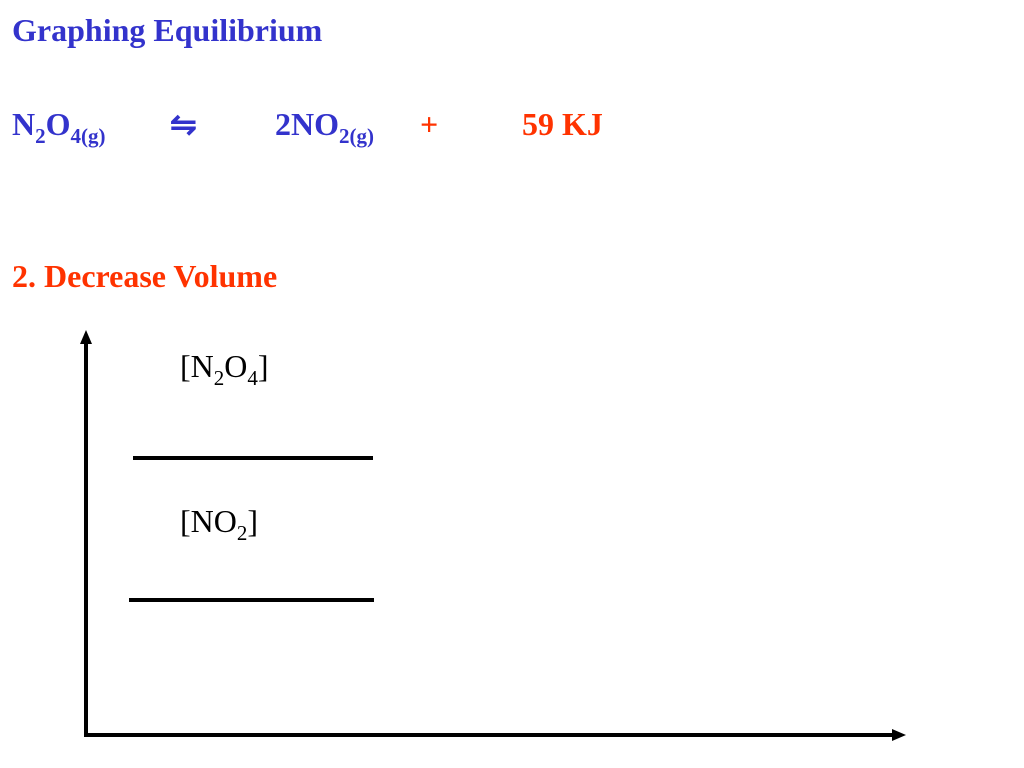 This screenshot has width=1024, height=768. I want to click on n2o4-label: [N2O4], so click(224, 368).